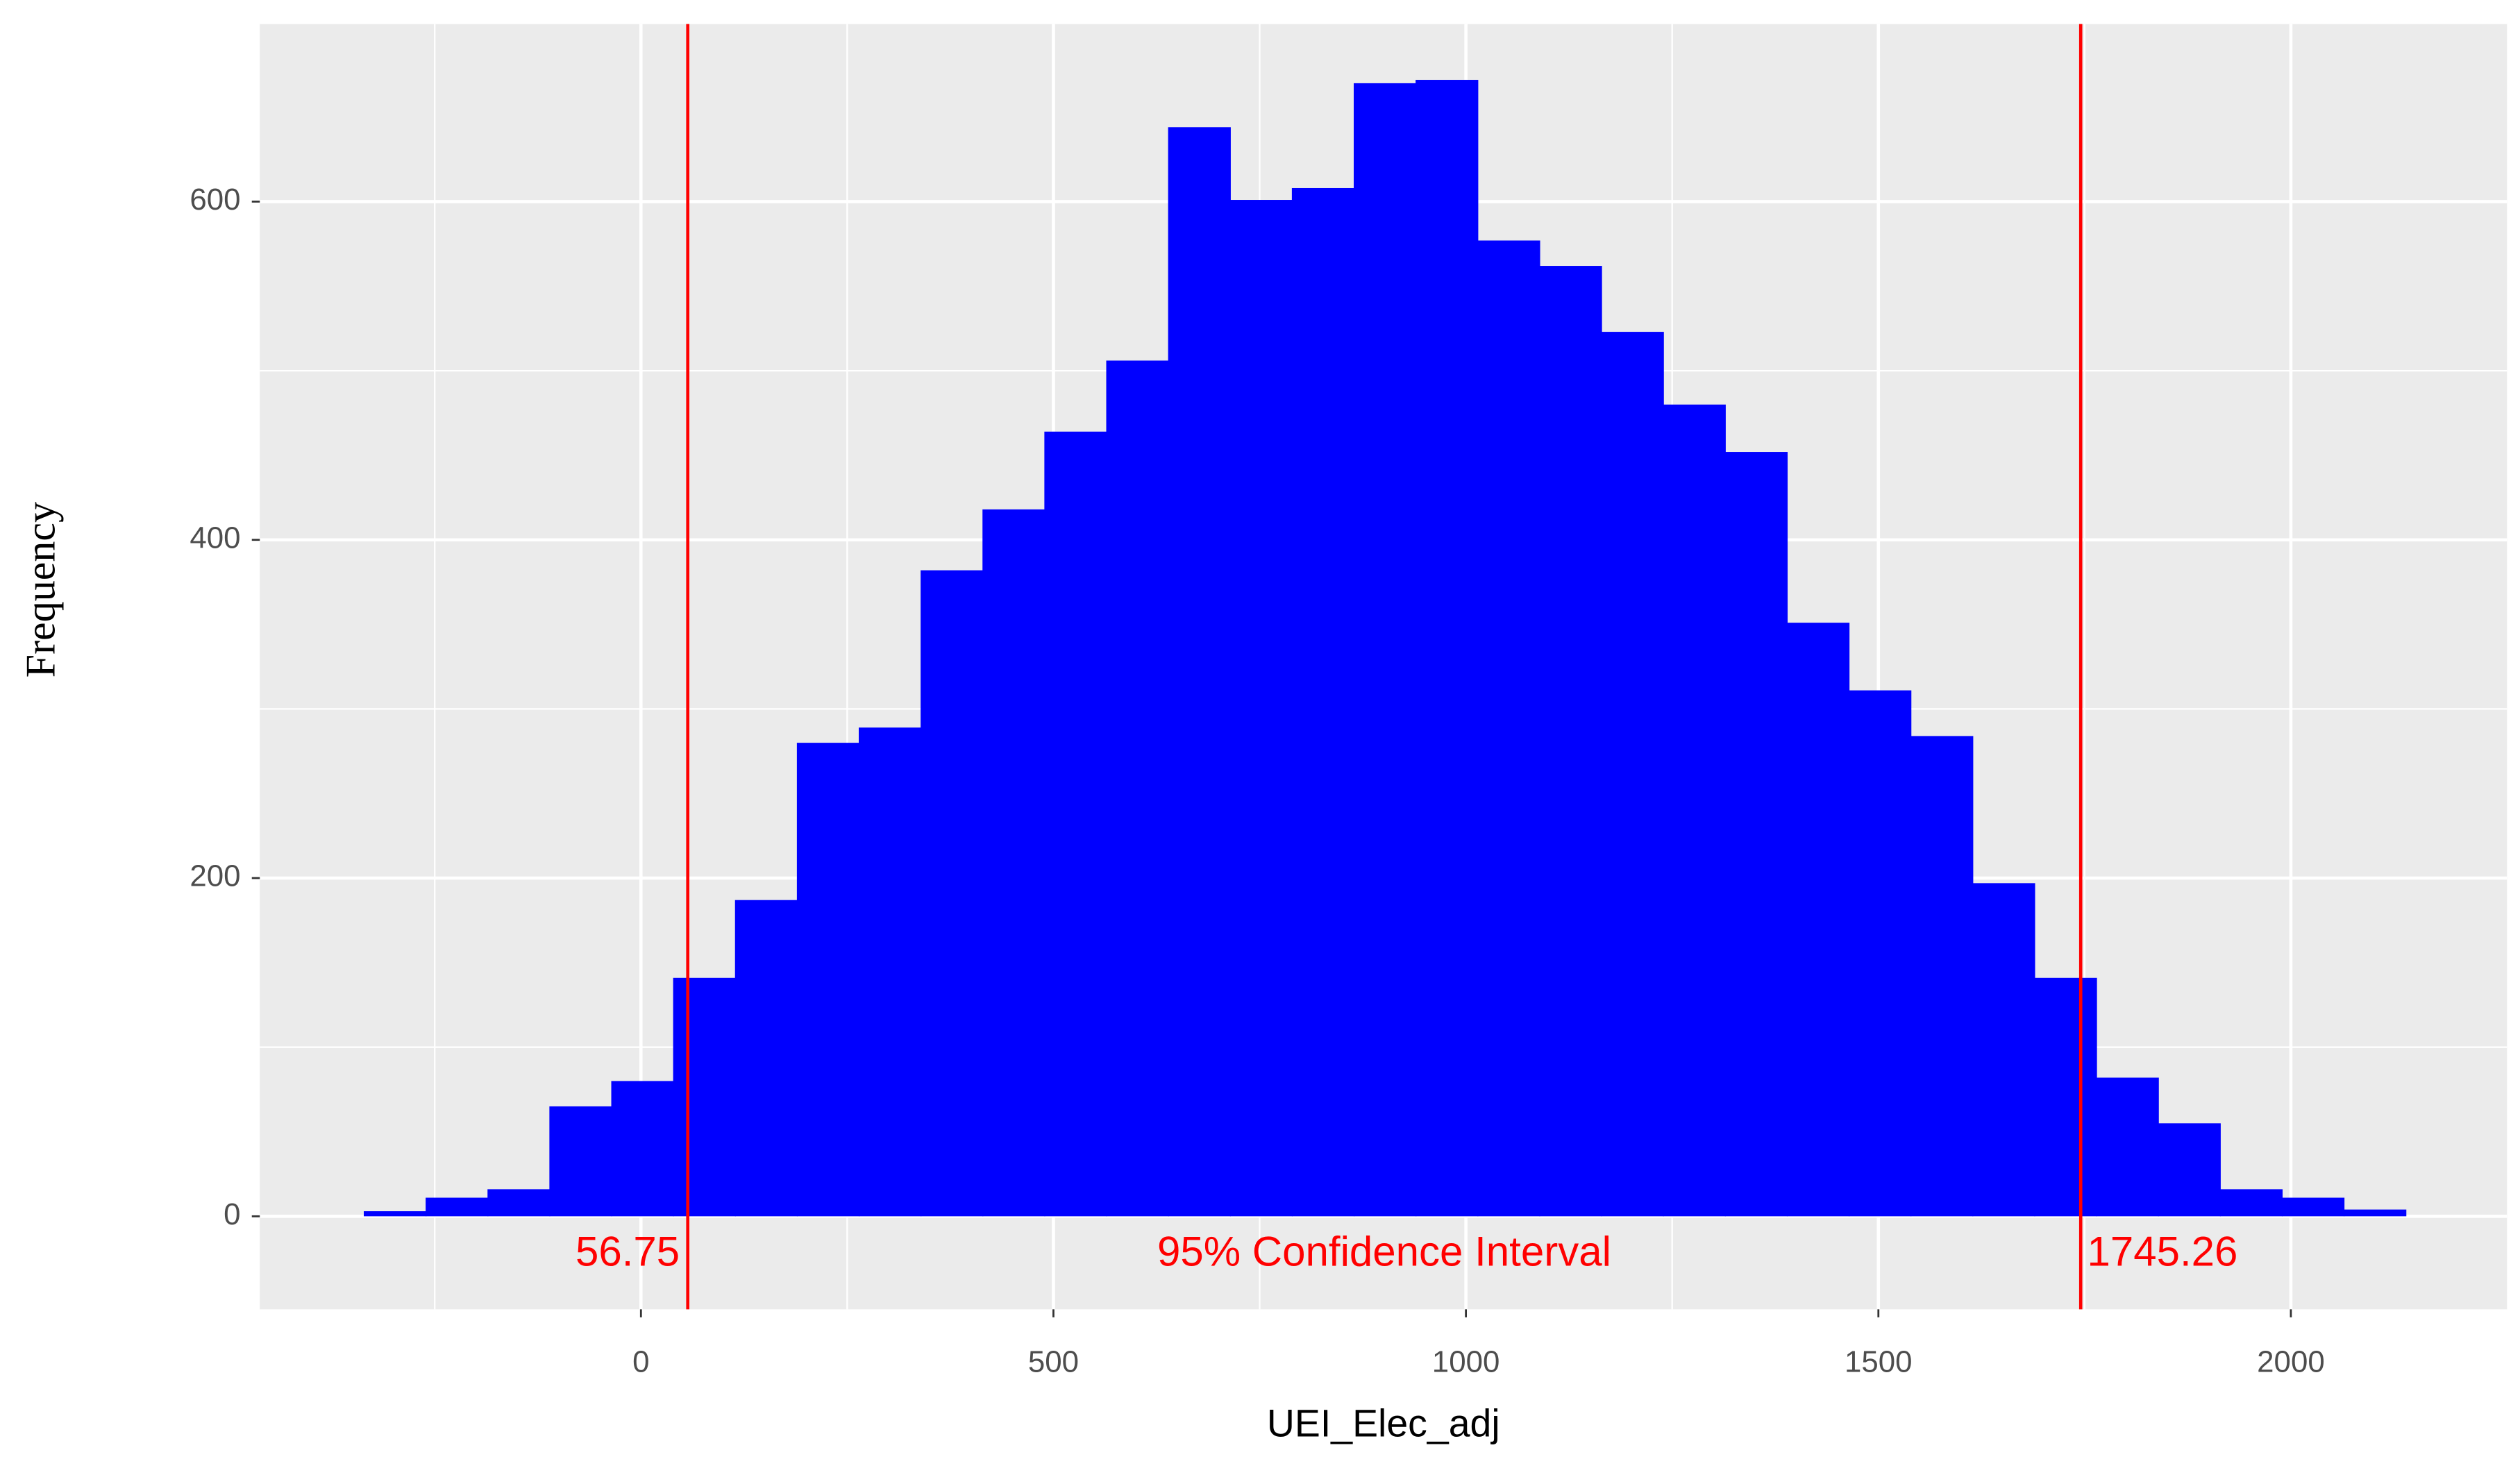 This screenshot has height=1484, width=2520. Describe the element at coordinates (1466, 1361) in the screenshot. I see `x-tick-label: 1000` at that location.